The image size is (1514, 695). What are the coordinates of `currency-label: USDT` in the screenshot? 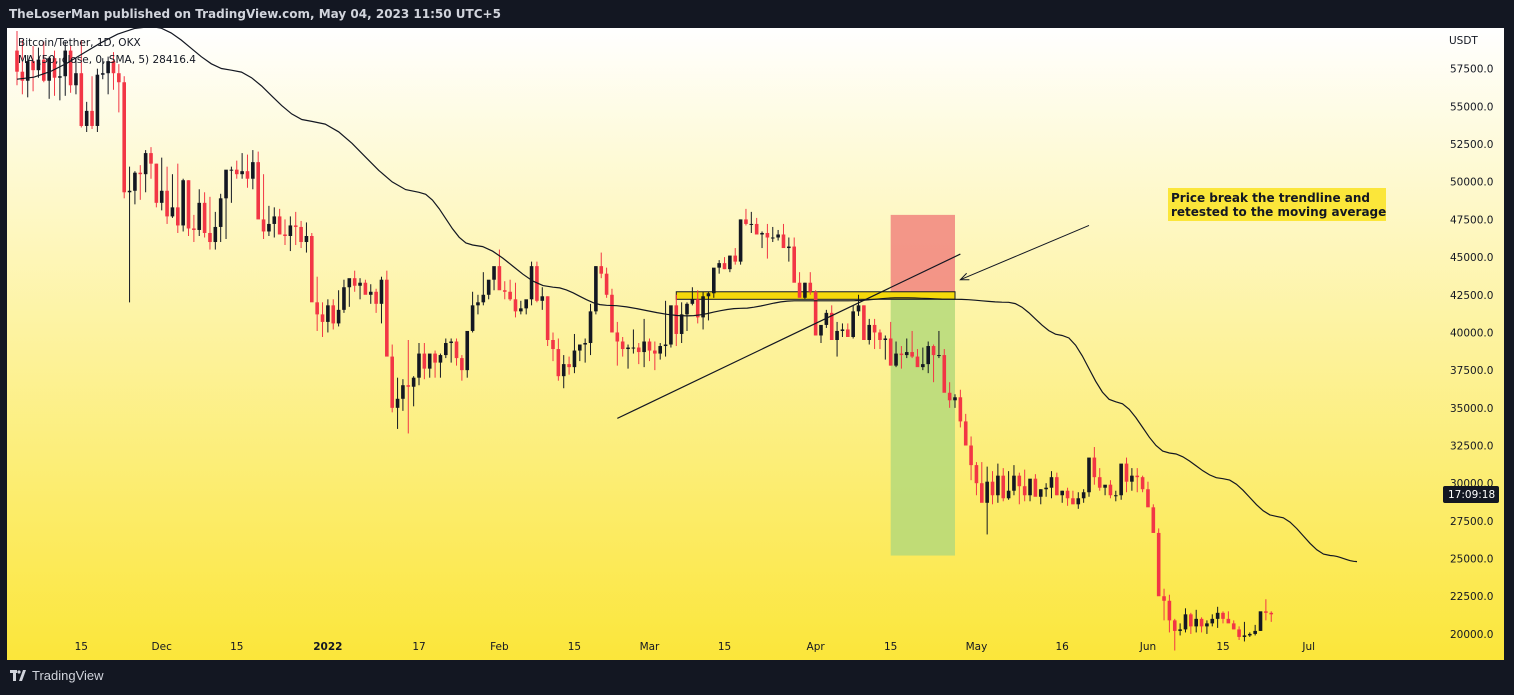 It's located at (1463, 41).